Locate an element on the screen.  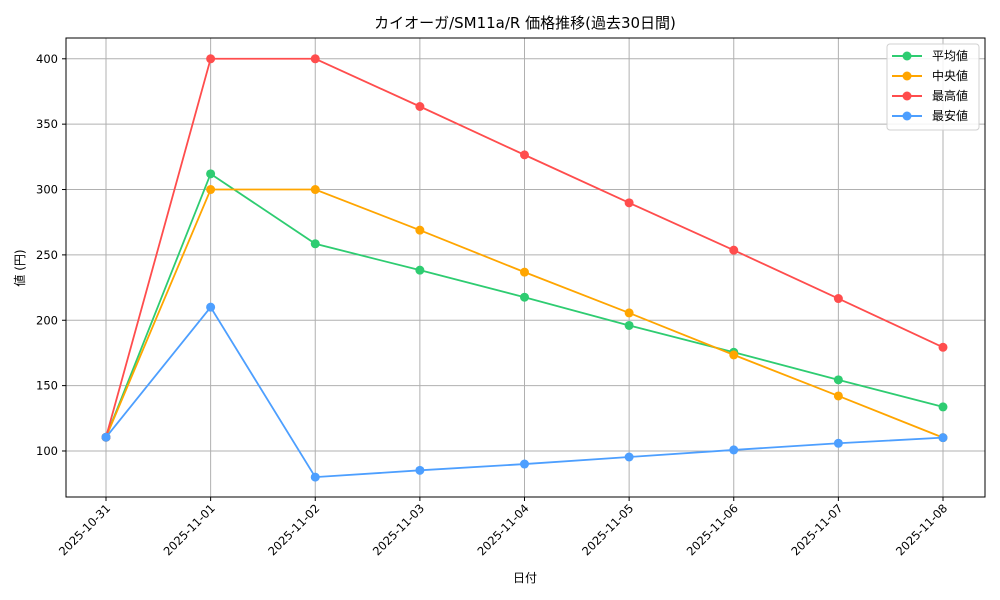
x-tick-label: 2025-11-03 is located at coordinates (398, 529).